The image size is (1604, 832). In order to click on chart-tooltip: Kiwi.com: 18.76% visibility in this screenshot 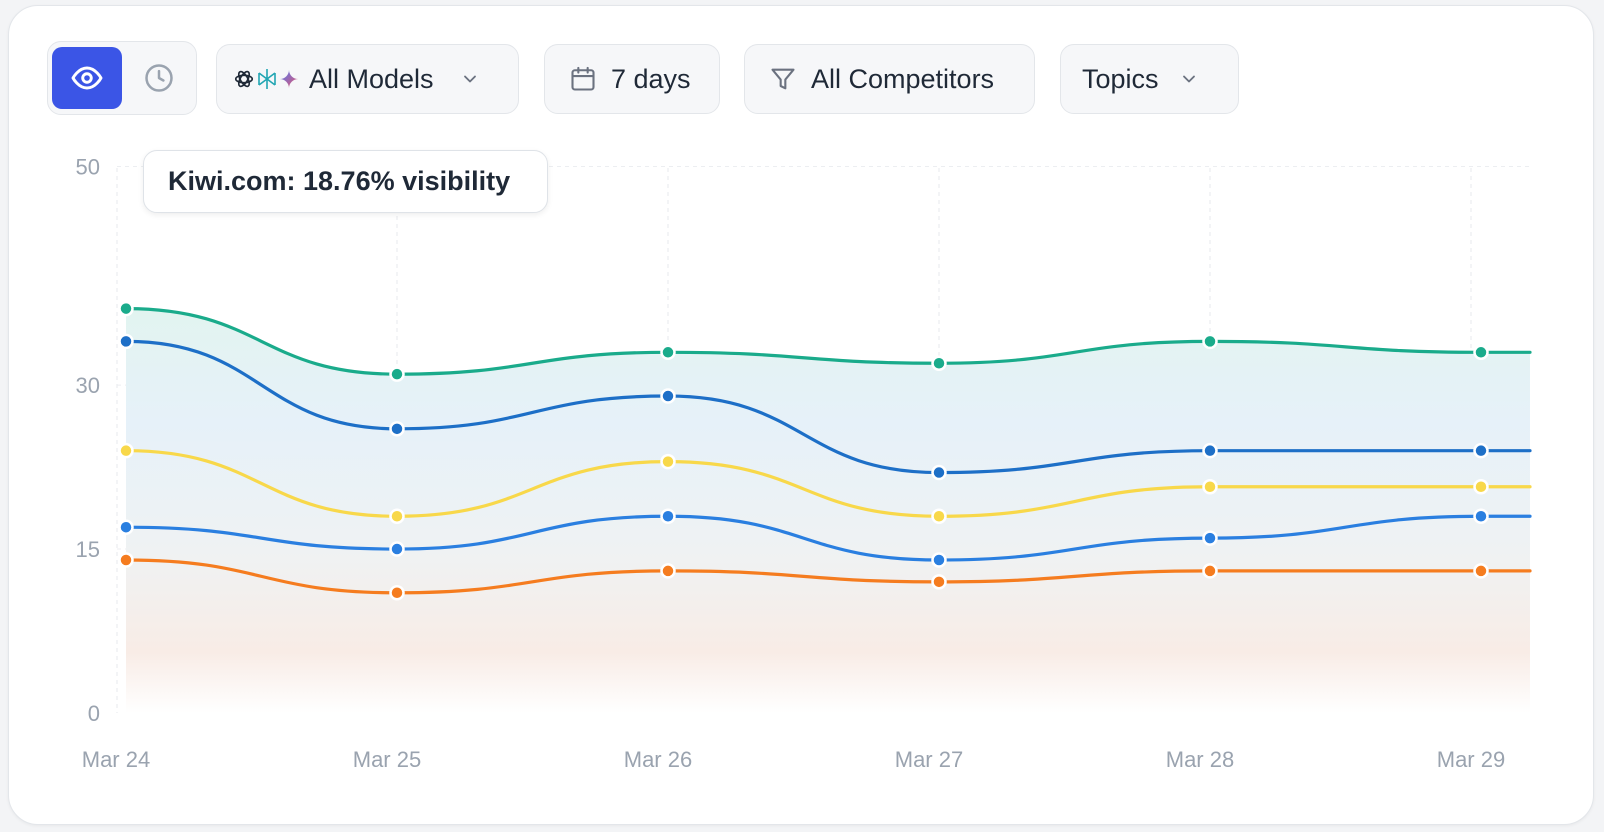, I will do `click(345, 181)`.